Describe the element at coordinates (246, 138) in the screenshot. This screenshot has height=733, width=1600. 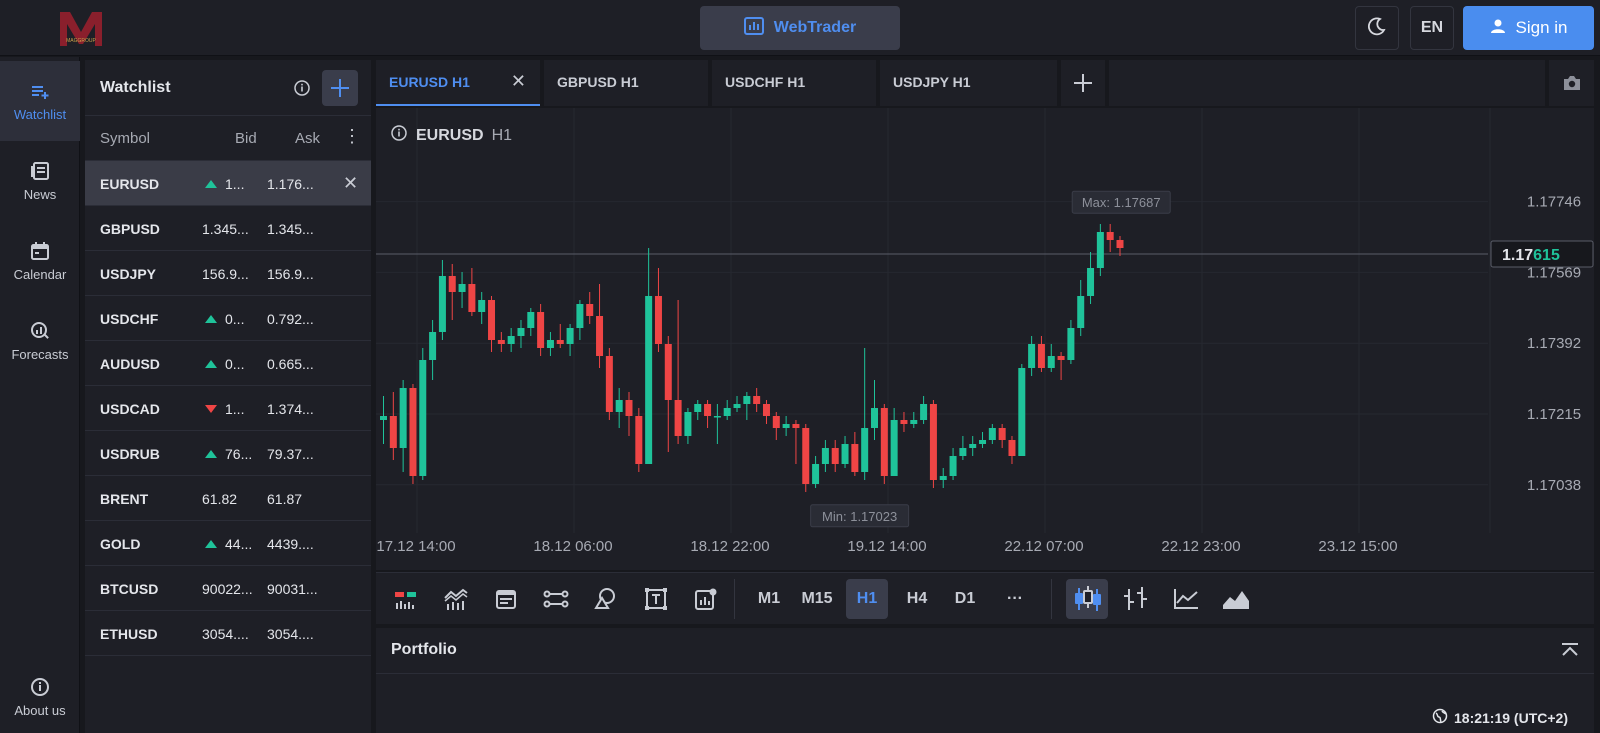
I see `column-bid: Bid` at that location.